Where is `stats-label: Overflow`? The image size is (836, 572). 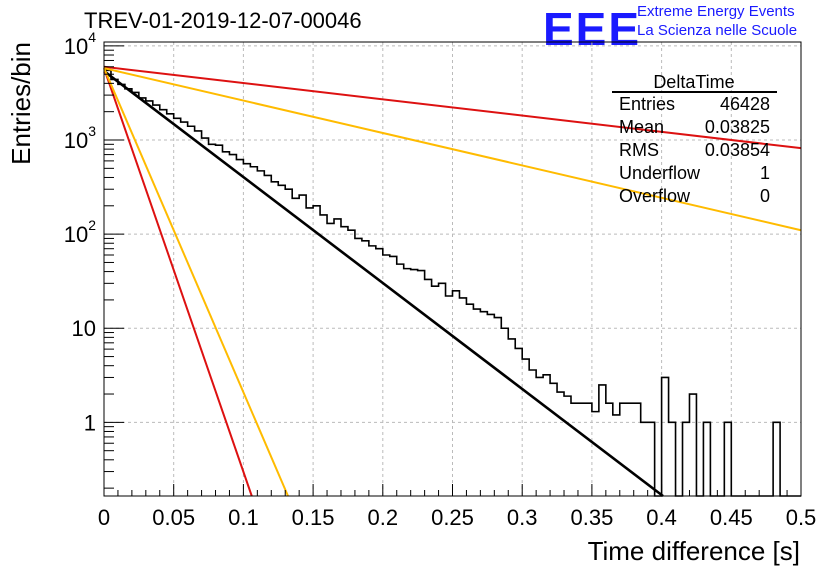 stats-label: Overflow is located at coordinates (655, 196).